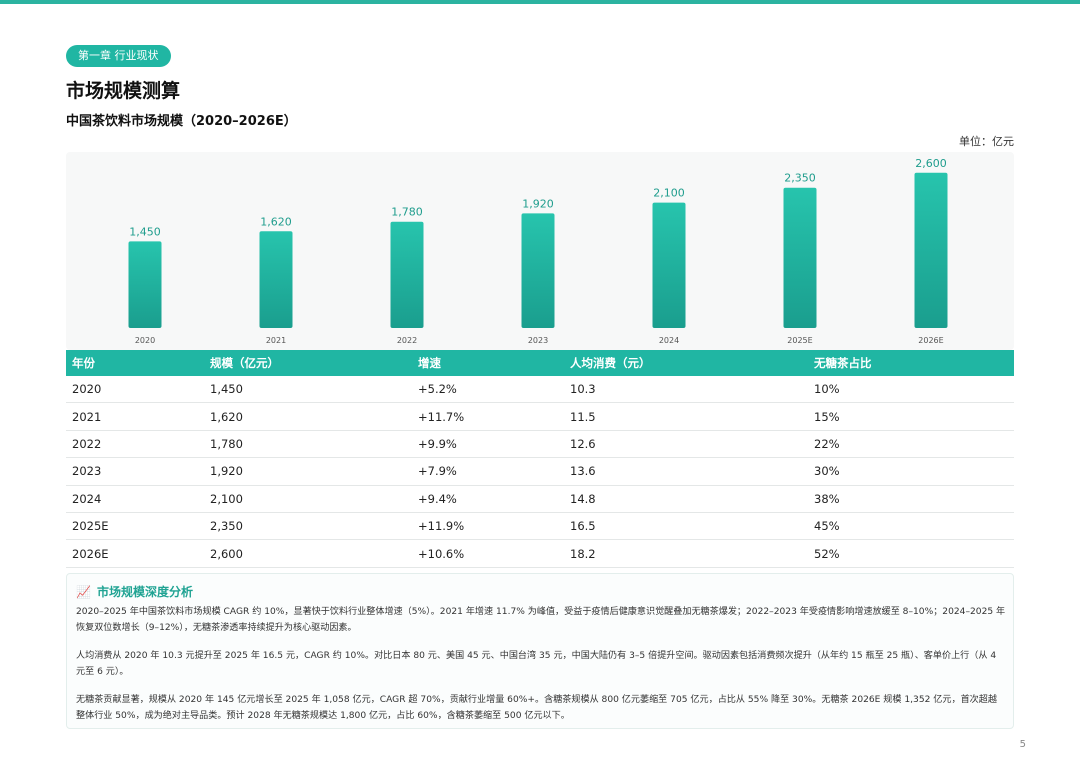 This screenshot has width=1080, height=763. What do you see at coordinates (488, 390) in the screenshot?
I see `cell-growth: +5.2%` at bounding box center [488, 390].